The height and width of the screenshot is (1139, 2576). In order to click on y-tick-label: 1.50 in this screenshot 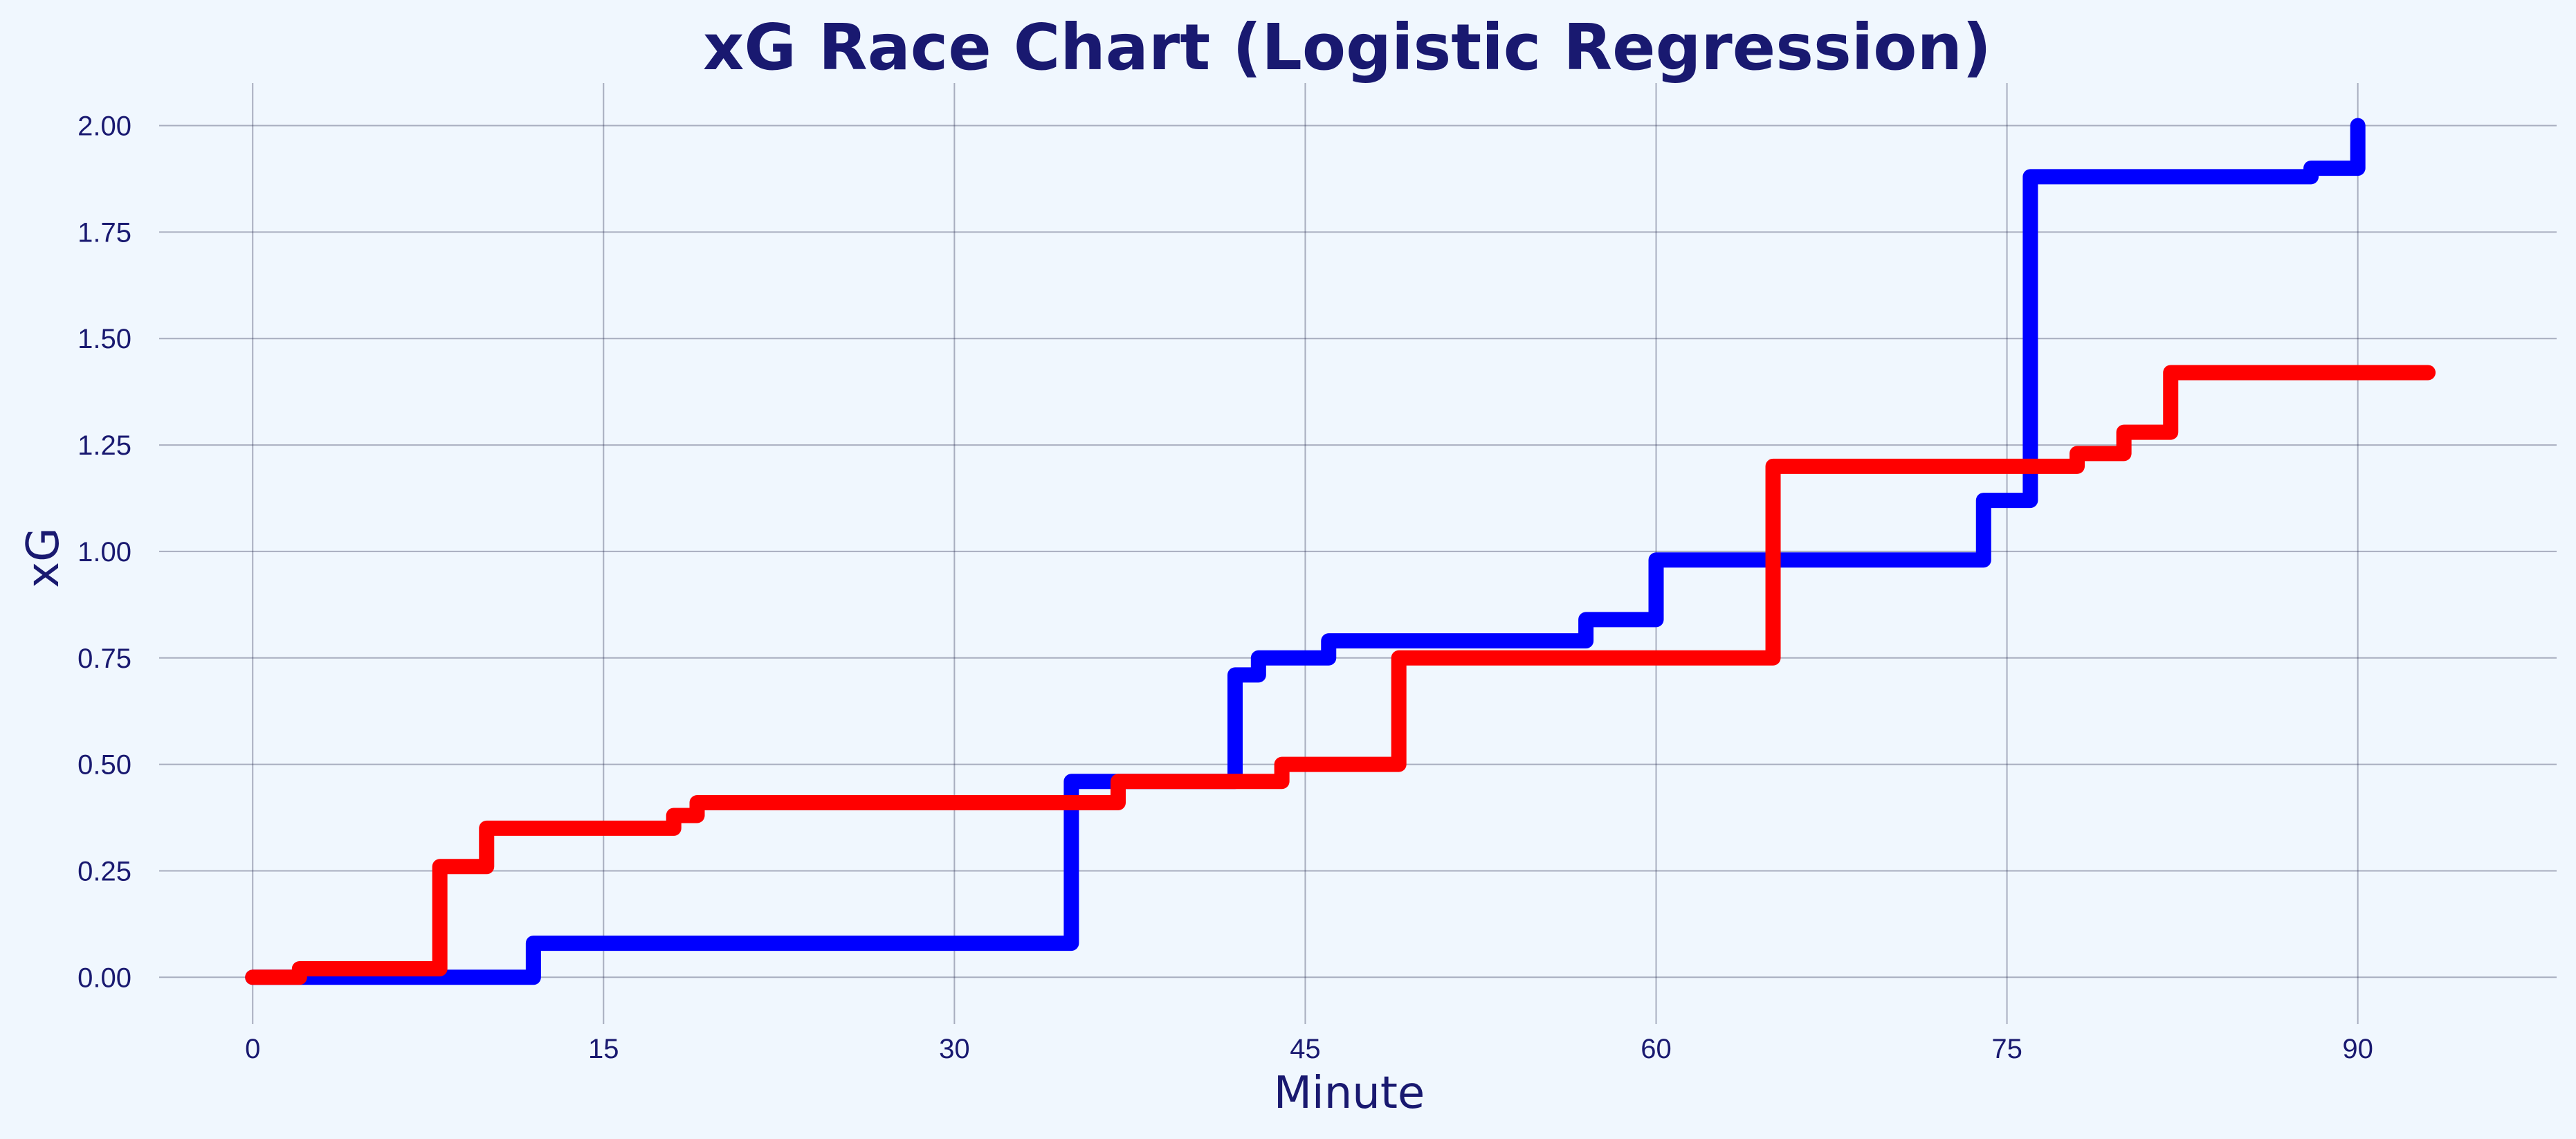, I will do `click(104, 339)`.